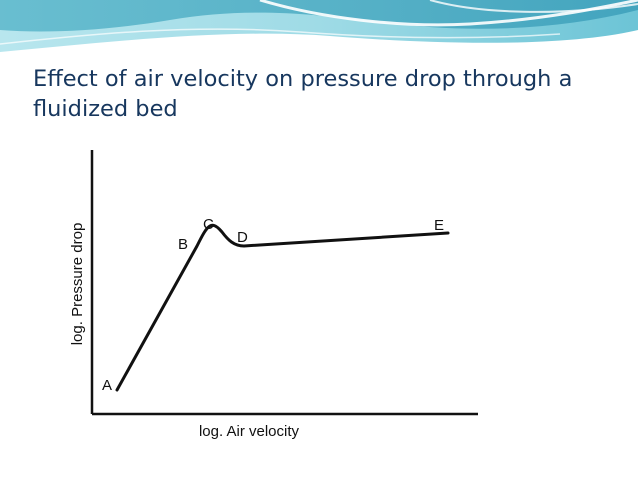 The image size is (638, 478). What do you see at coordinates (242, 237) in the screenshot?
I see `point-label-d: D` at bounding box center [242, 237].